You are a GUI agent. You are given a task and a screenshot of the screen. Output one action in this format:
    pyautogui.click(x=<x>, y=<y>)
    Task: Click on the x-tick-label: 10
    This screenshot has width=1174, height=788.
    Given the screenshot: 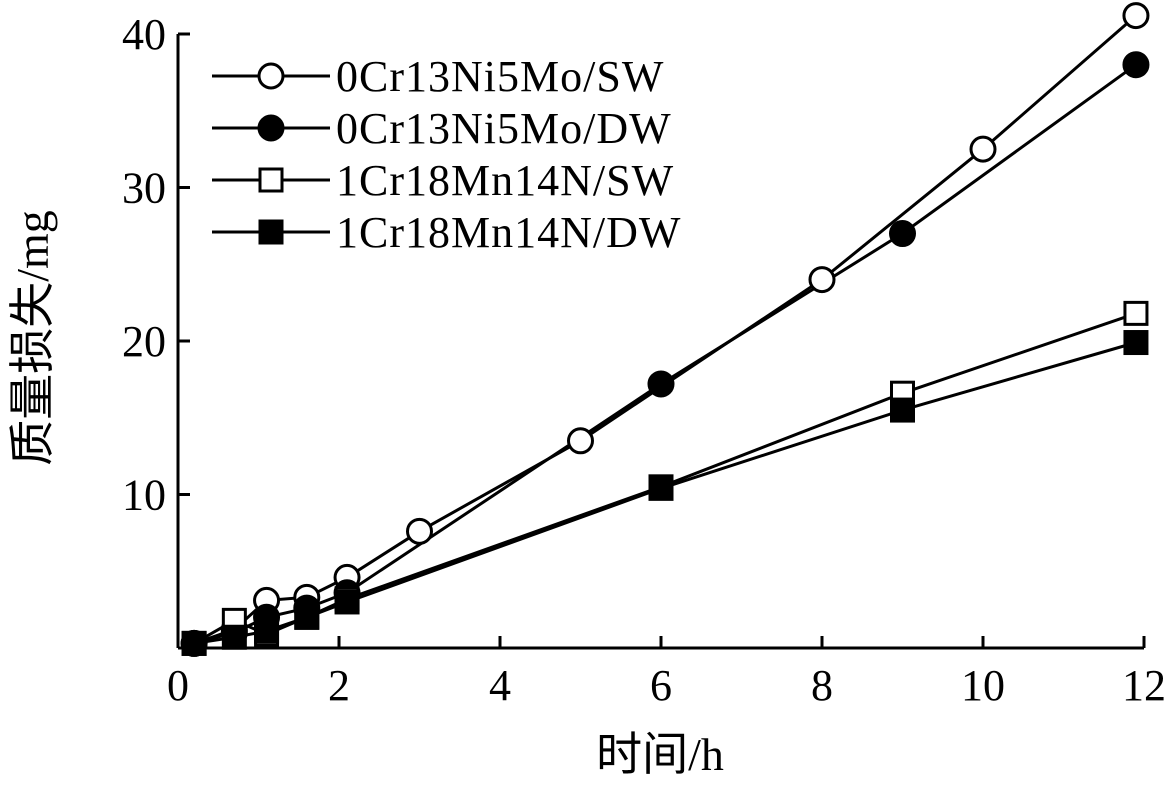 What is the action you would take?
    pyautogui.click(x=983, y=685)
    